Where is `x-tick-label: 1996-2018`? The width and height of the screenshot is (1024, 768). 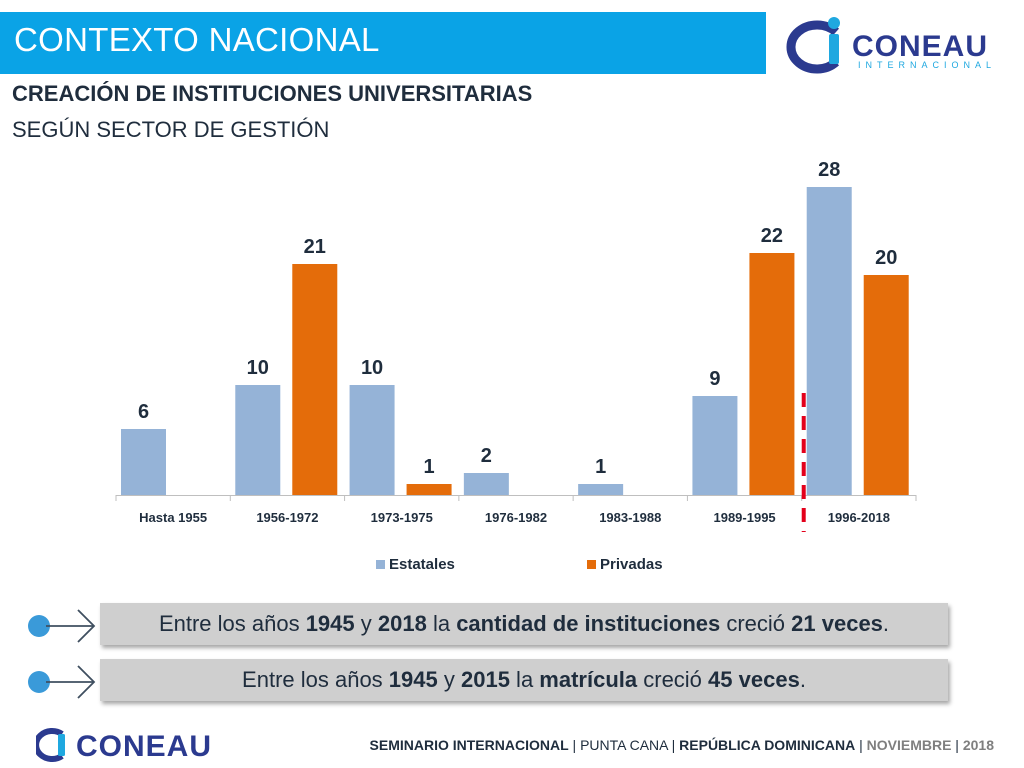
x-tick-label: 1996-2018 is located at coordinates (859, 517).